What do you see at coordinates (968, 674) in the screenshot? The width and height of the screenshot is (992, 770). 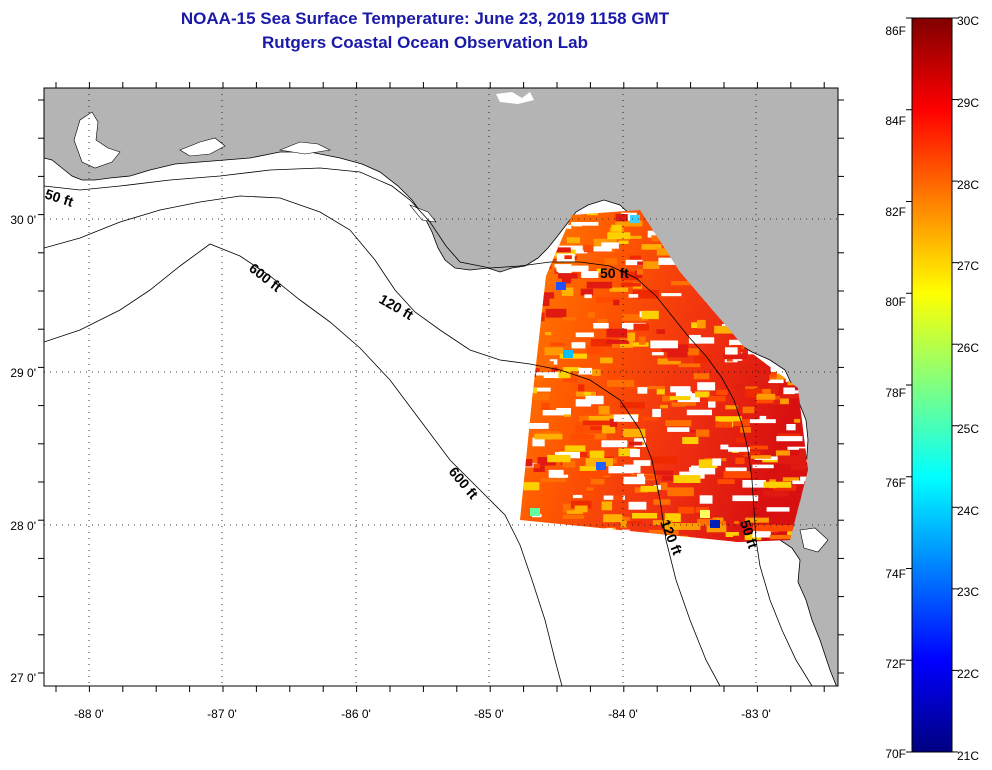 I see `cb-label-22c: 22C` at bounding box center [968, 674].